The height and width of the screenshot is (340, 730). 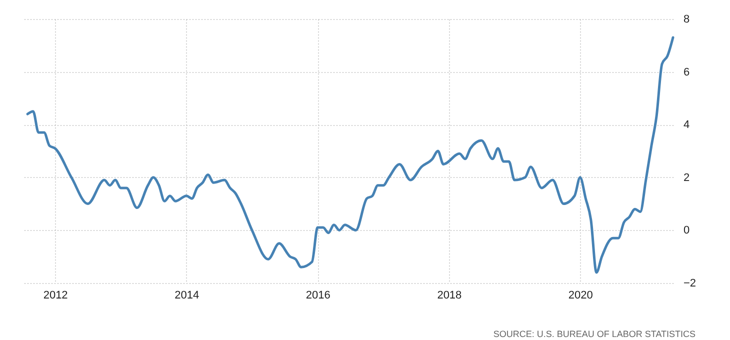 What do you see at coordinates (687, 230) in the screenshot?
I see `y-tick-label: 0` at bounding box center [687, 230].